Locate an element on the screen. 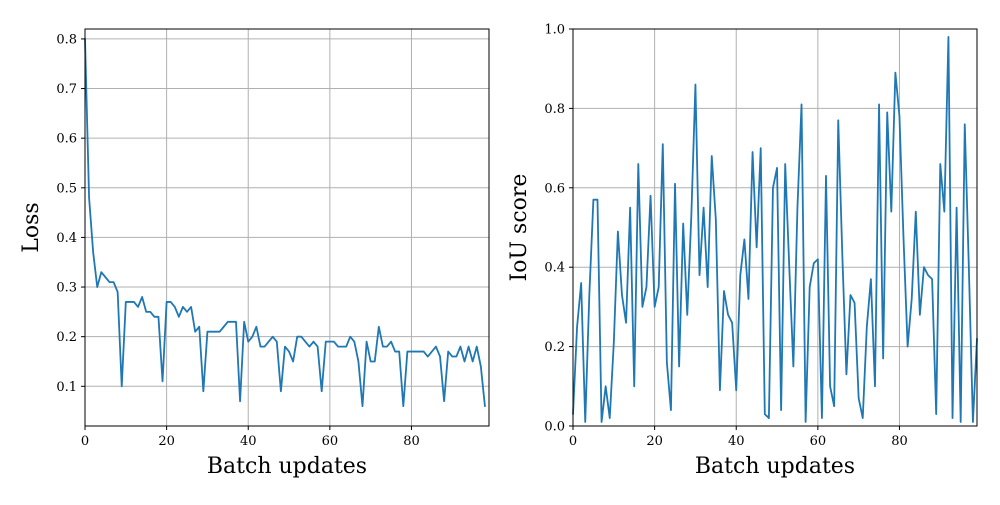 Image resolution: width=1000 pixels, height=505 pixels. iou-y-tick-label: 0.6 is located at coordinates (554, 188).